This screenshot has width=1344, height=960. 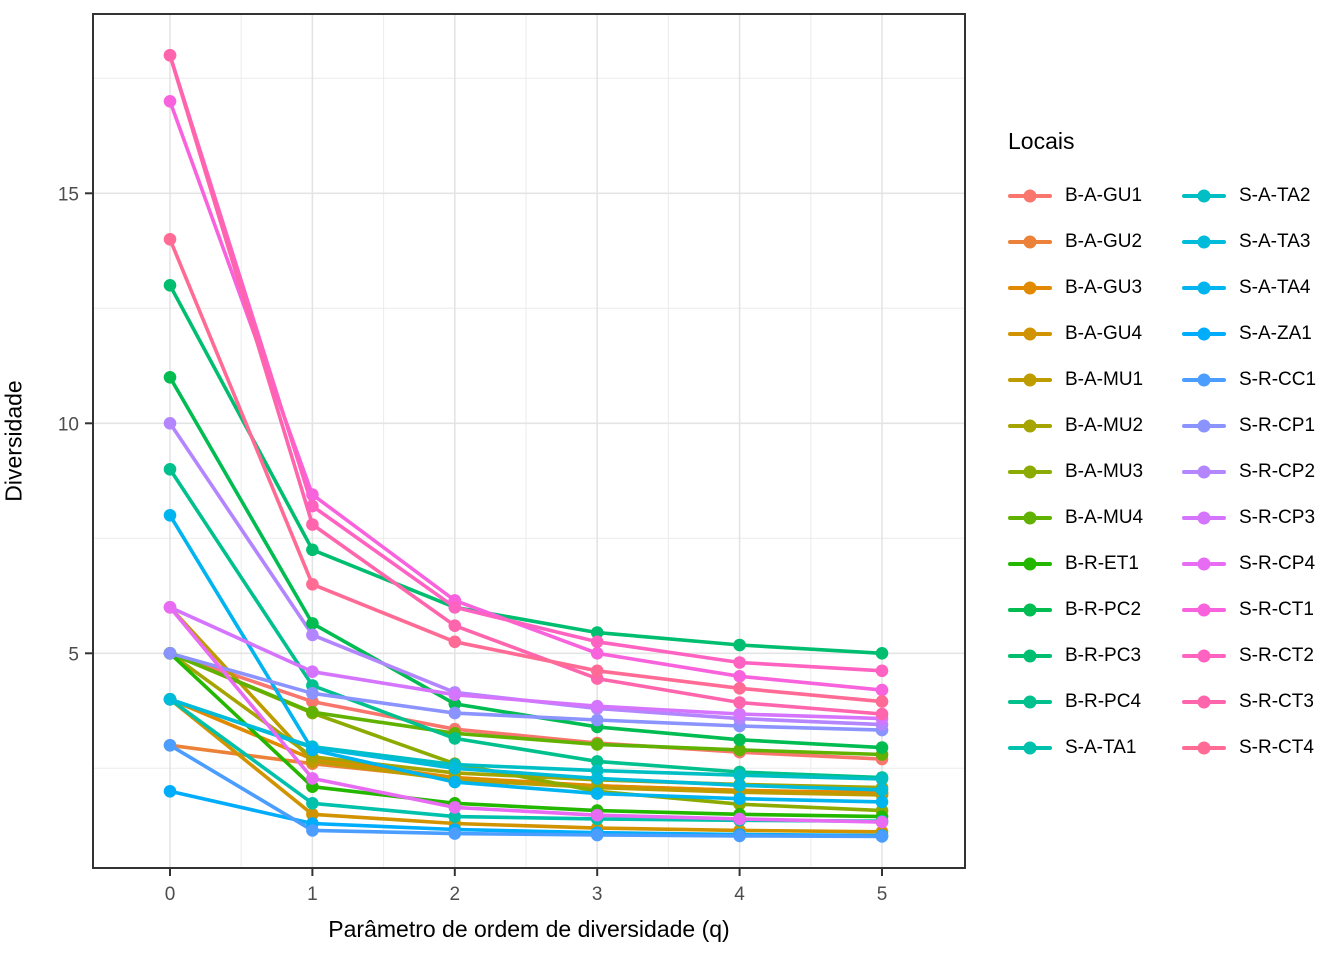 I want to click on y-tick-label: 15, so click(x=68, y=194).